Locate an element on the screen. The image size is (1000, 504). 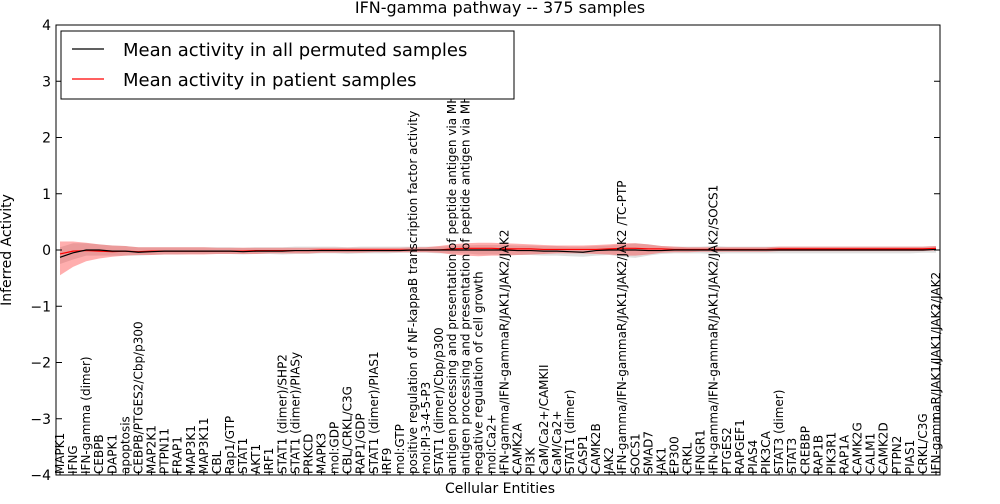
x-tick-label: MAP3K1 is located at coordinates (191, 449).